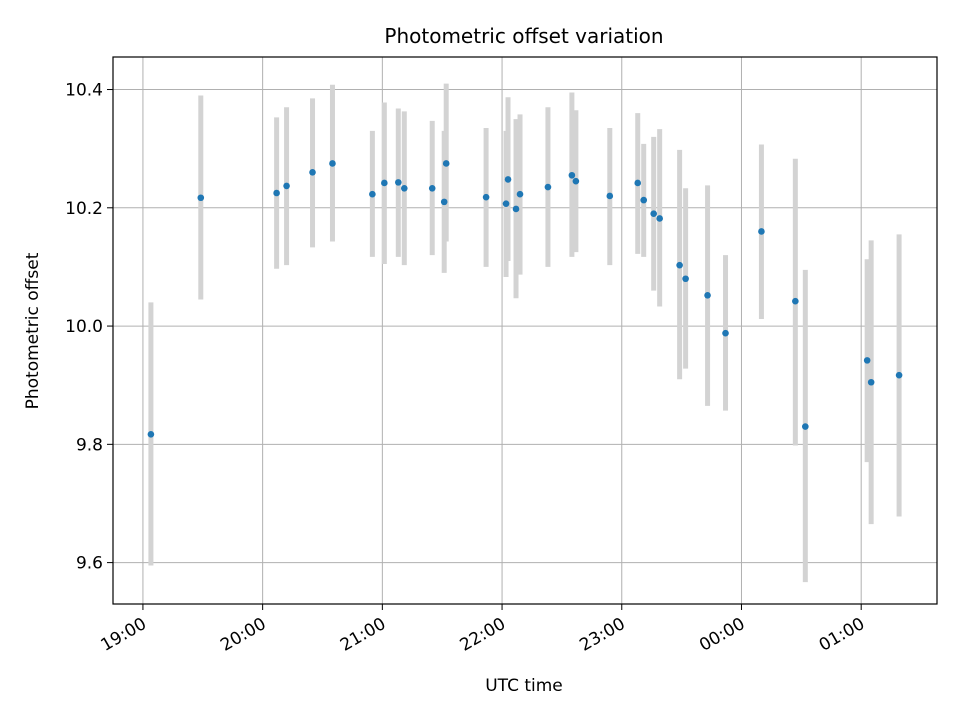  What do you see at coordinates (523, 36) in the screenshot?
I see `chart-title: Photometric offset variation` at bounding box center [523, 36].